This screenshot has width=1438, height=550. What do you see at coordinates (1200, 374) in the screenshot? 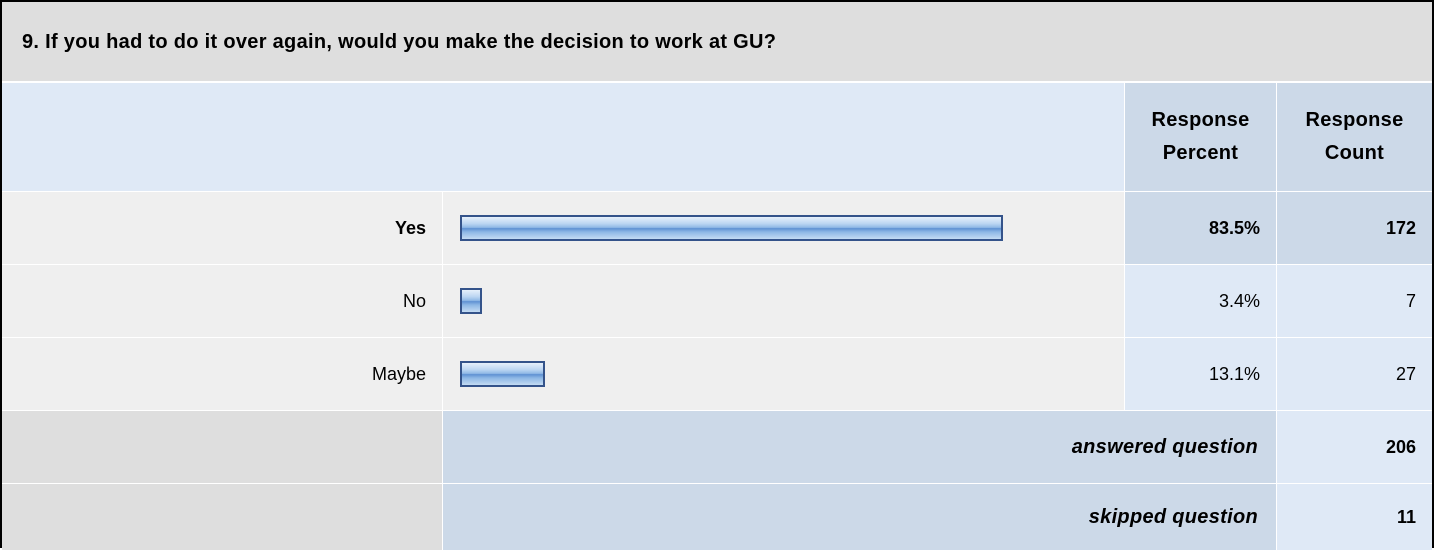
I see `row-percent: 13.1%` at bounding box center [1200, 374].